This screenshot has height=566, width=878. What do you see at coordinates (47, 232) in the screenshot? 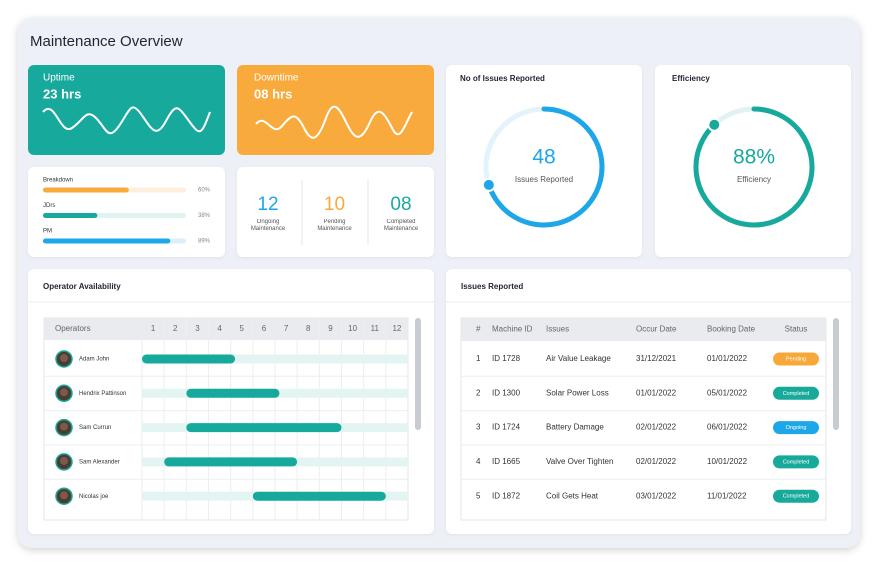
I see `progress-label: PM` at bounding box center [47, 232].